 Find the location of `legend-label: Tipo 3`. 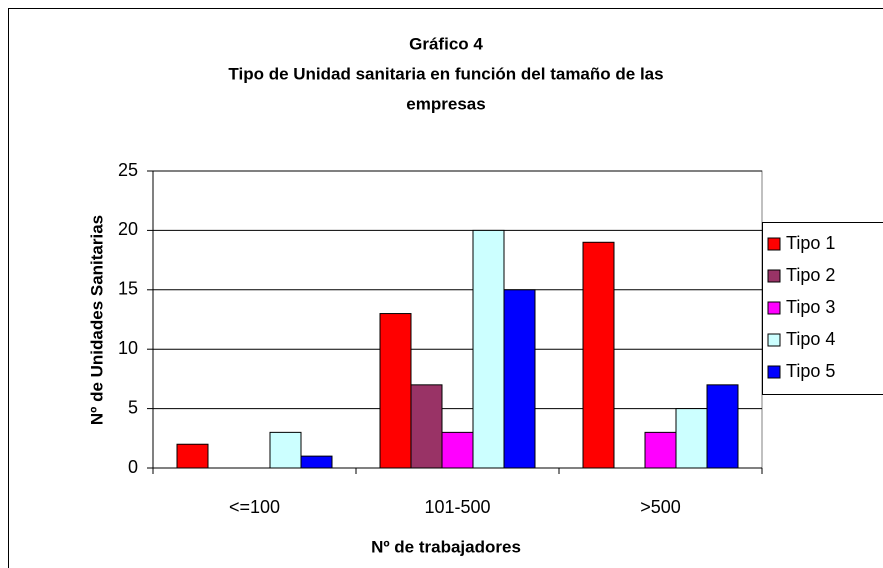

legend-label: Tipo 3 is located at coordinates (810, 307).